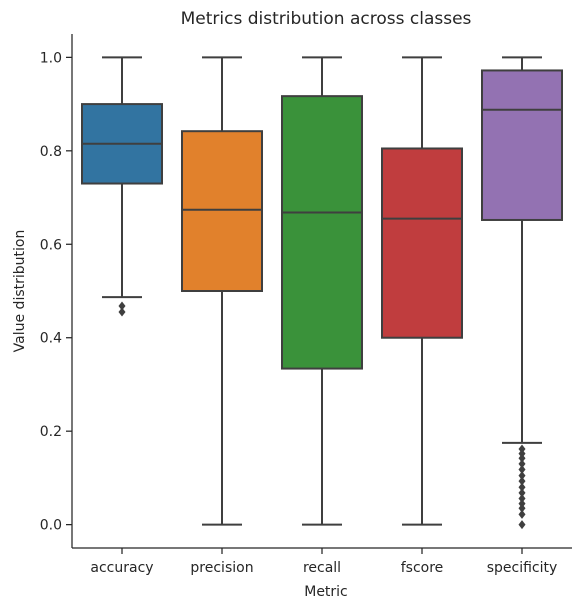 This screenshot has width=572, height=601. Describe the element at coordinates (222, 211) in the screenshot. I see `box-precision` at that location.